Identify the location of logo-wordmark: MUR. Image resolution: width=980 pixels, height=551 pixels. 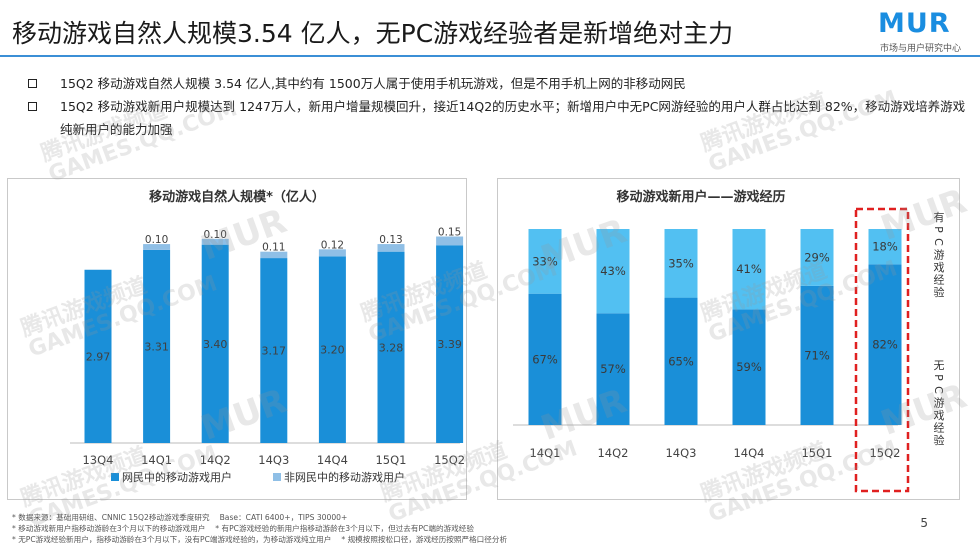
(914, 23).